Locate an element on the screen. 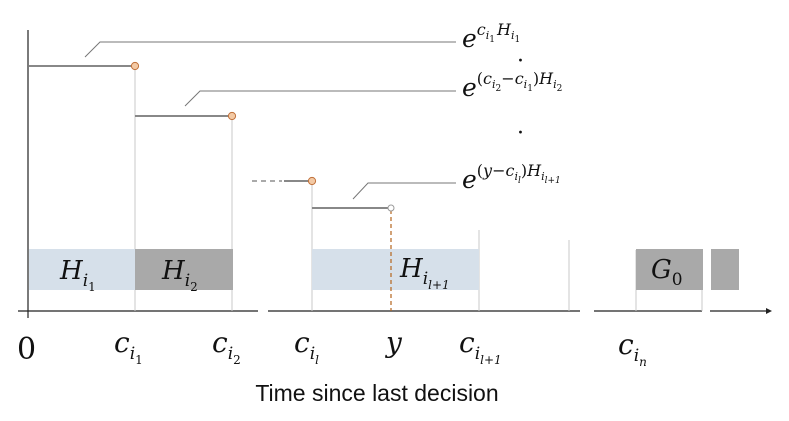  band-label-h-i1: Hi1 is located at coordinates (77, 275).